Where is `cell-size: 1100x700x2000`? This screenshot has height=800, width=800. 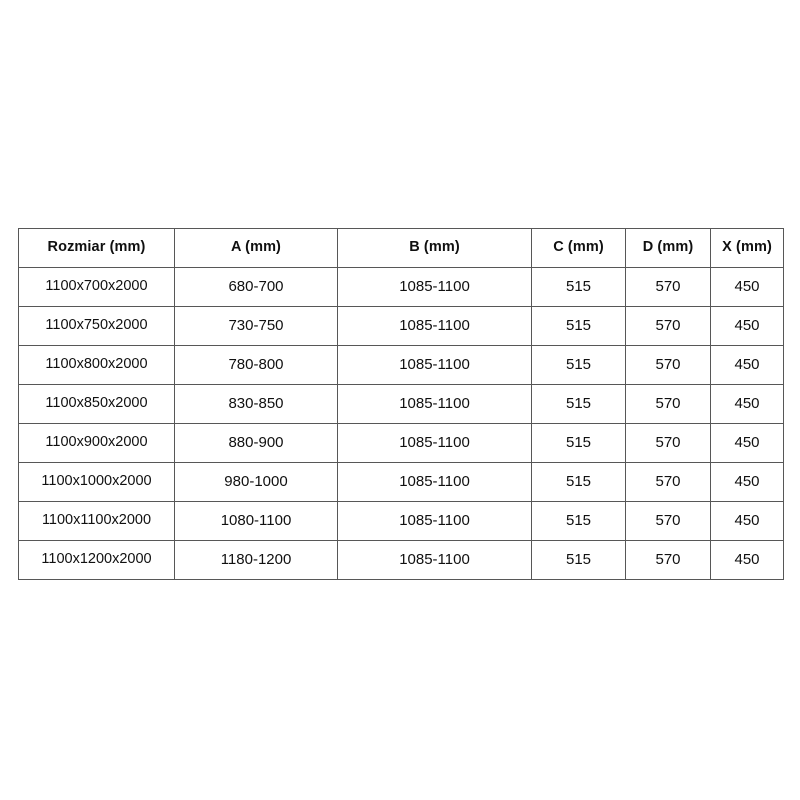
cell-size: 1100x700x2000 is located at coordinates (96, 287).